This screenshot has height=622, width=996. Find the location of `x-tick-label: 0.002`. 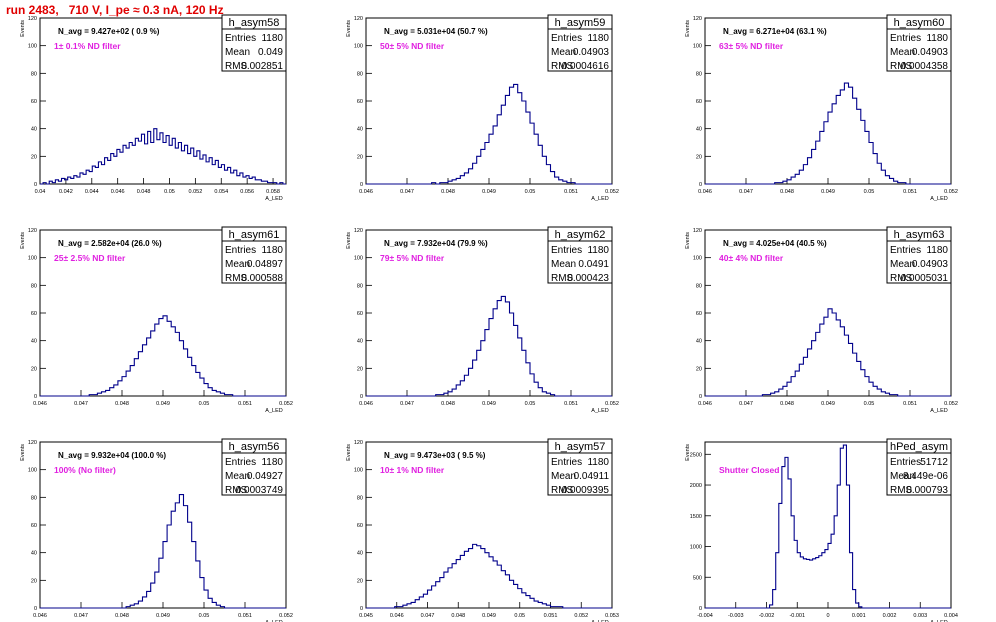

x-tick-label: 0.002 is located at coordinates (890, 616).